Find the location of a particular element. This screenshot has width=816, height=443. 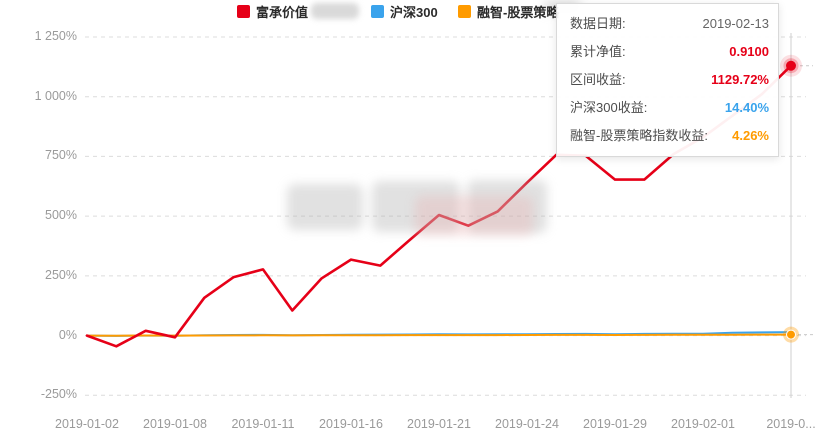

tooltip-value-strategy-return: 4.26% is located at coordinates (750, 135).